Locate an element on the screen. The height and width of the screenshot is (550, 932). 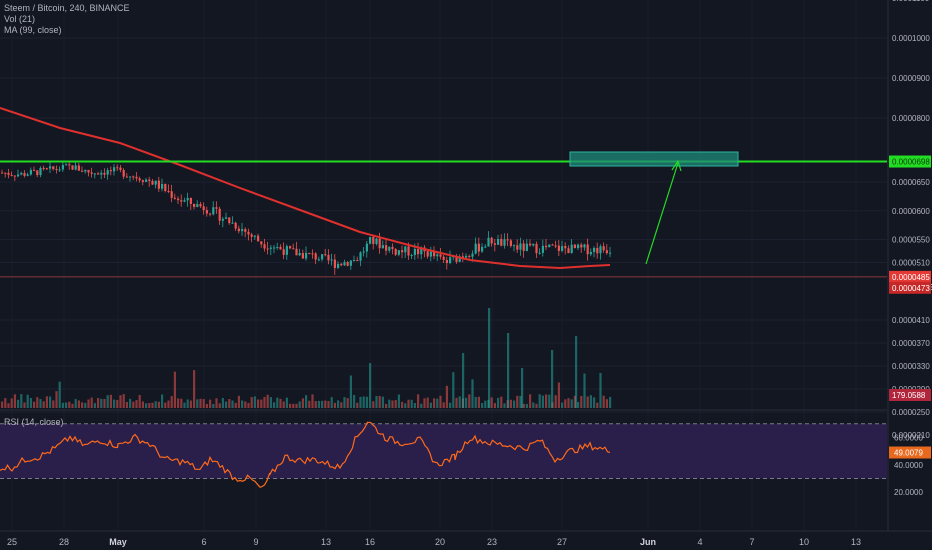
time-axis-label: 9 is located at coordinates (255, 542).